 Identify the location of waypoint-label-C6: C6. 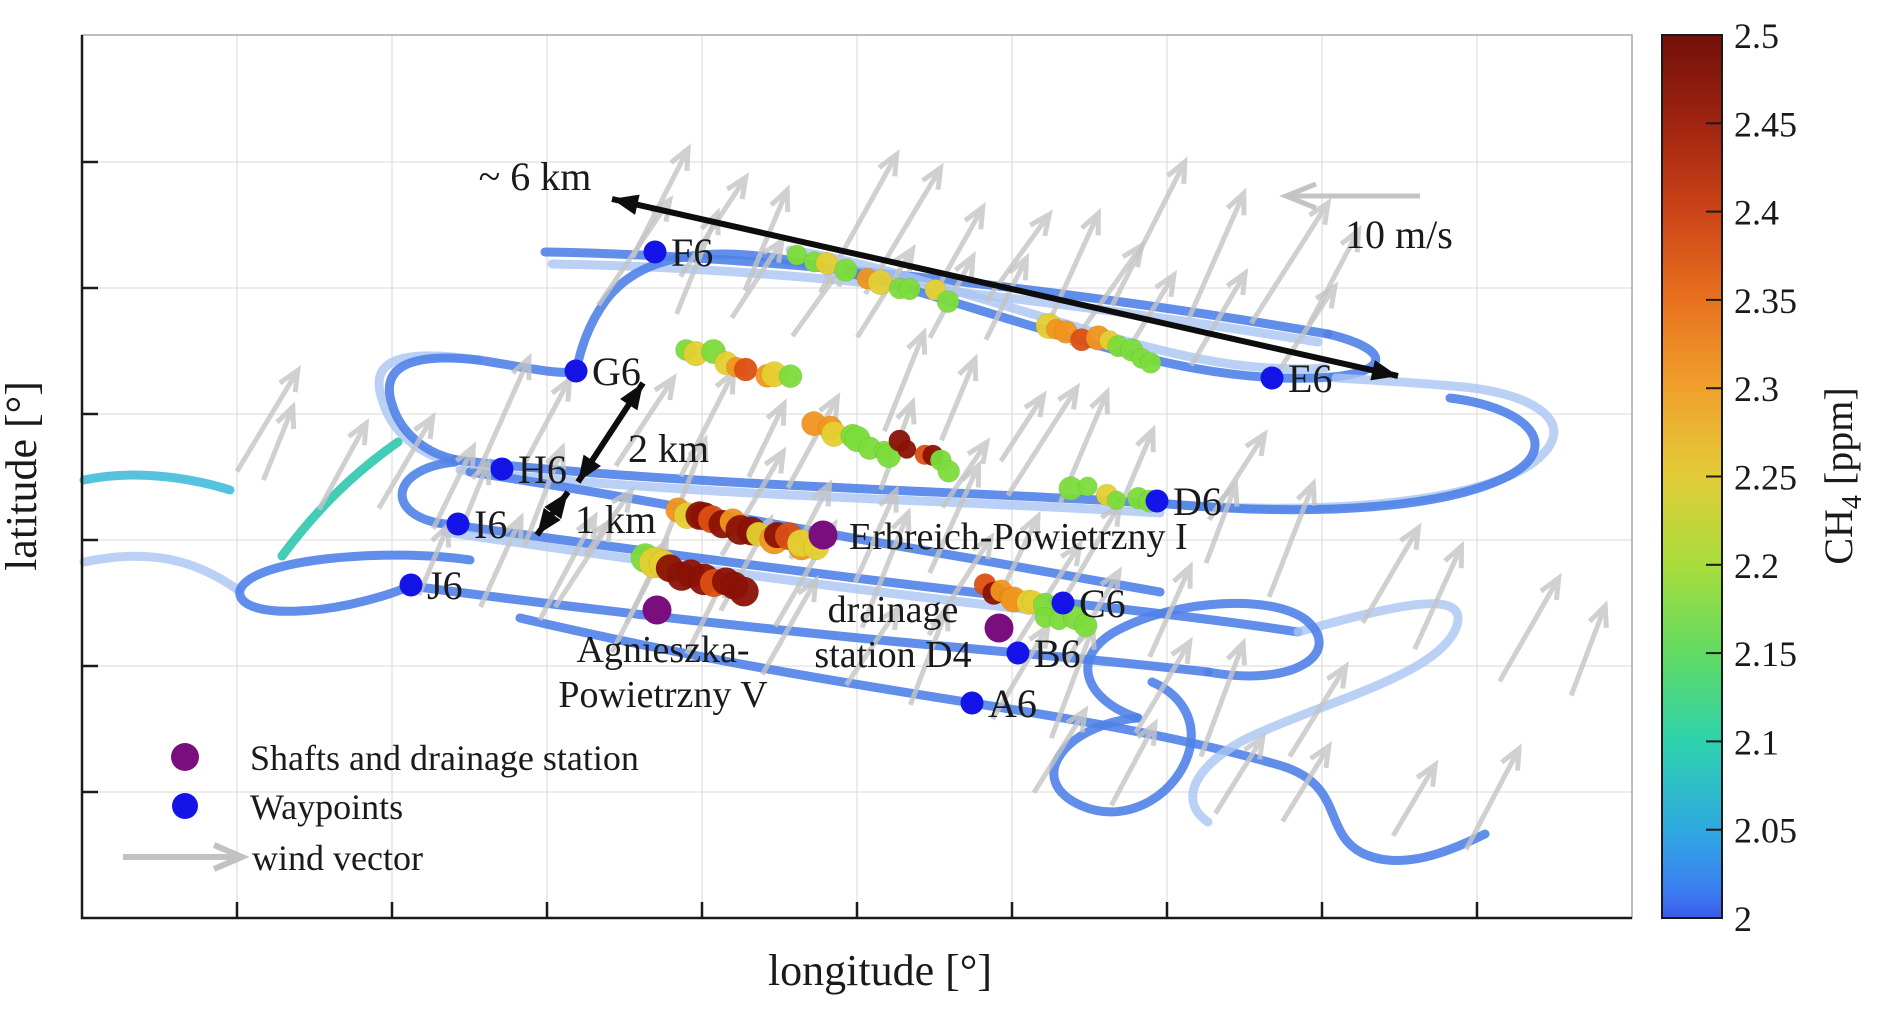
(1102, 603).